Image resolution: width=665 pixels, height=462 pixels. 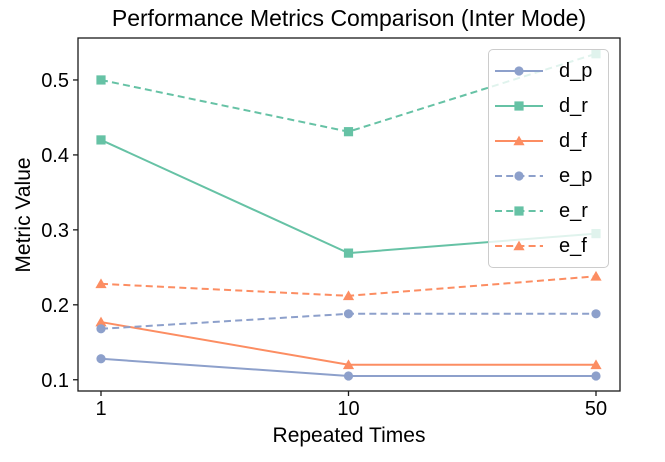 I want to click on legend-entry-d_p: d_p, so click(x=551, y=71).